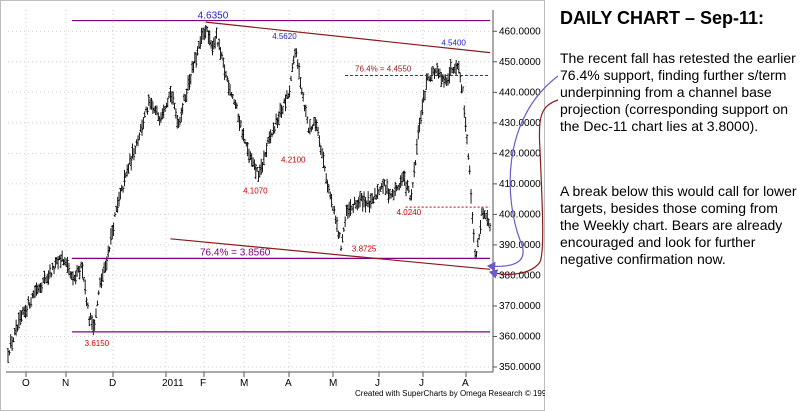  What do you see at coordinates (383, 69) in the screenshot?
I see `label-fib-high: 76.4% = 4.4550` at bounding box center [383, 69].